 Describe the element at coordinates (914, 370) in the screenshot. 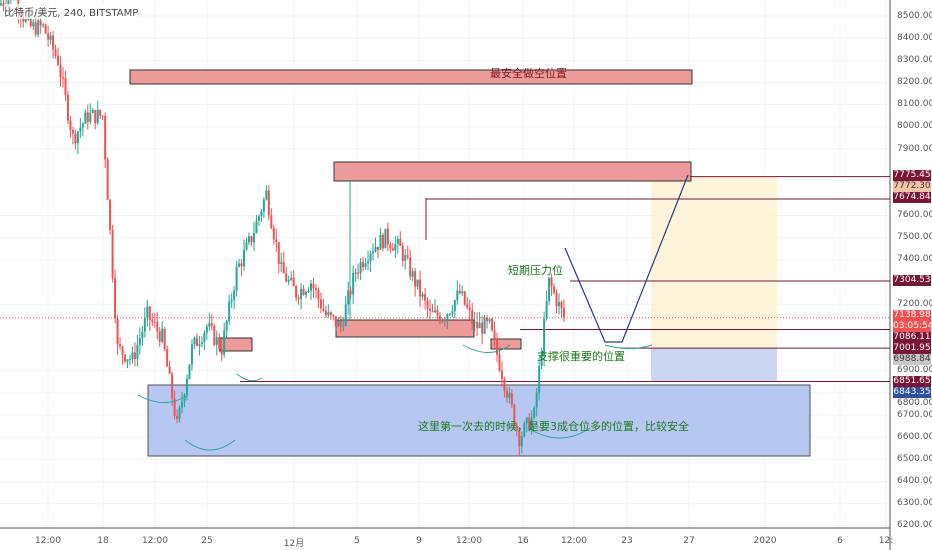

I see `price-tick: 6900.00` at that location.